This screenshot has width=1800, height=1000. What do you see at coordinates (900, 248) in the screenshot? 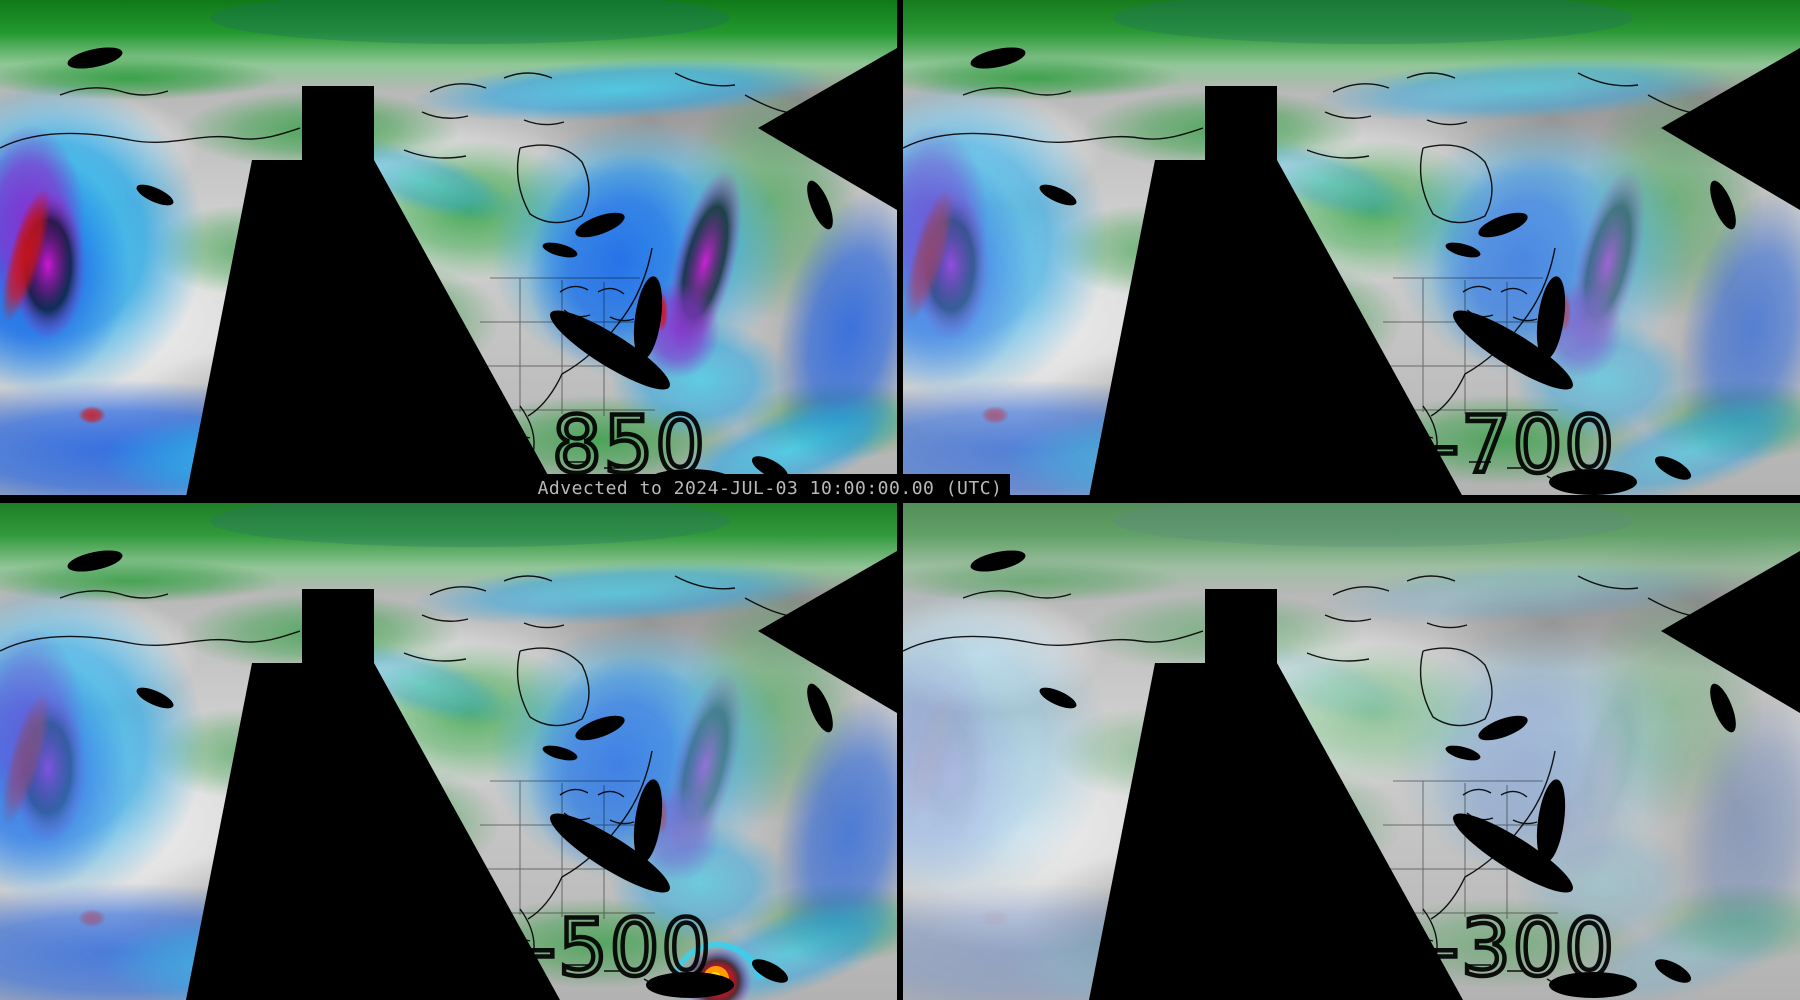
I see `panel-divider-vertical-top` at bounding box center [900, 248].